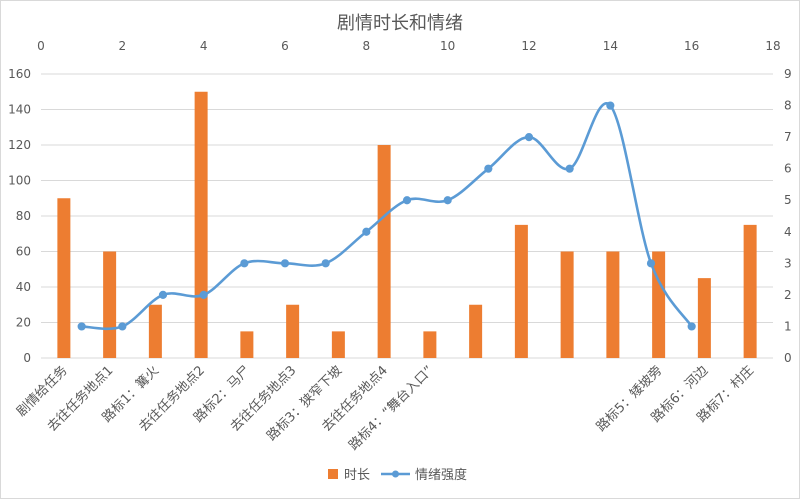  I want to click on left-y-tick-label: 60, so click(23, 252).